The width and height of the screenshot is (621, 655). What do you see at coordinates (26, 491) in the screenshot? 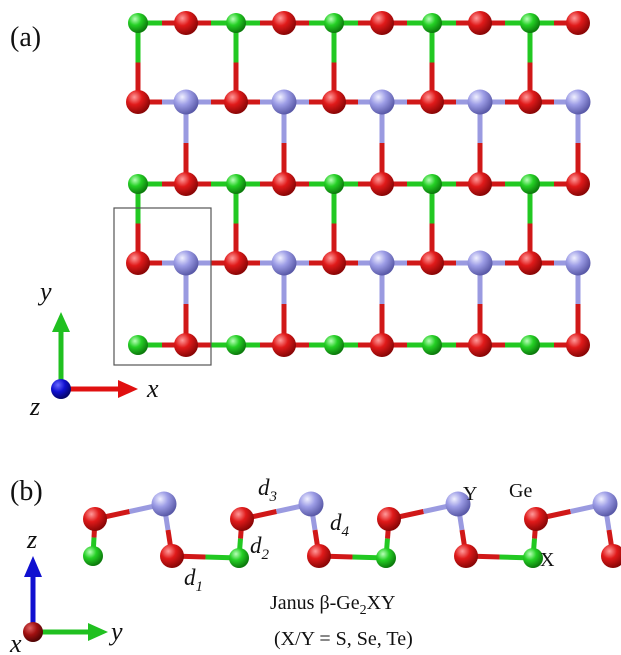
I see `panel-b-label: (b)` at bounding box center [26, 491].